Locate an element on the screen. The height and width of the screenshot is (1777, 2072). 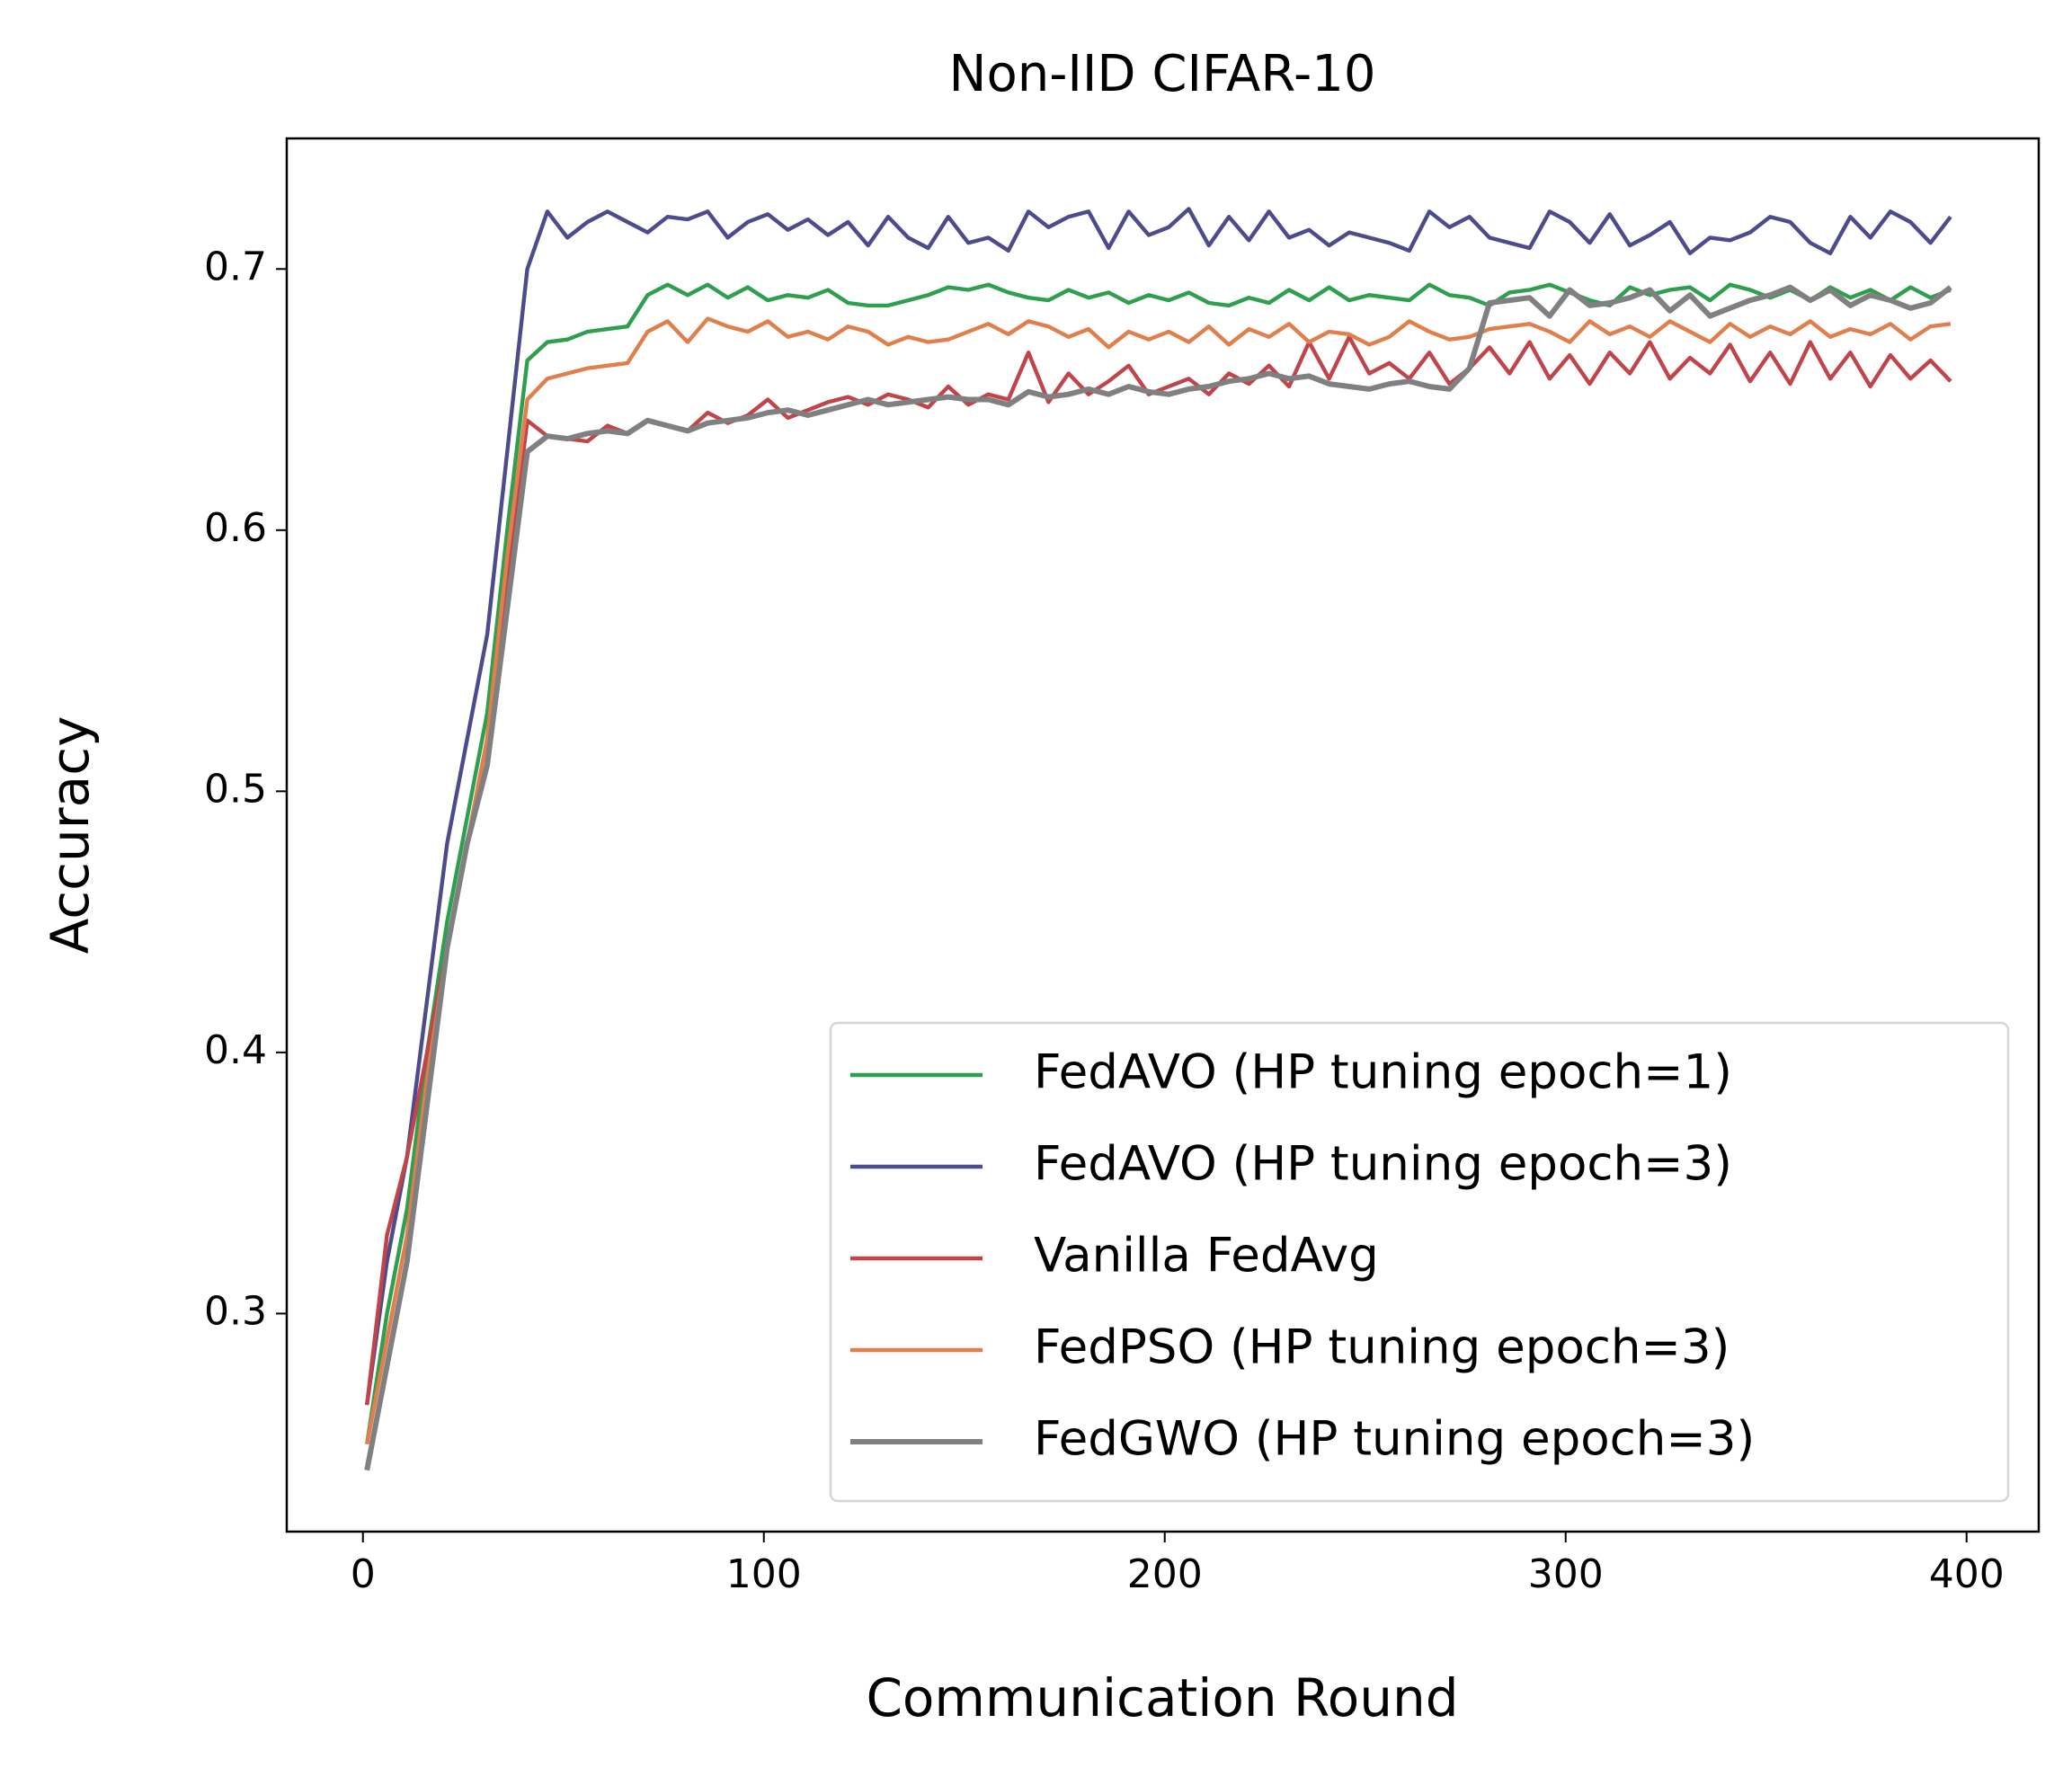
y-tick-label: 0.5 is located at coordinates (236, 789).